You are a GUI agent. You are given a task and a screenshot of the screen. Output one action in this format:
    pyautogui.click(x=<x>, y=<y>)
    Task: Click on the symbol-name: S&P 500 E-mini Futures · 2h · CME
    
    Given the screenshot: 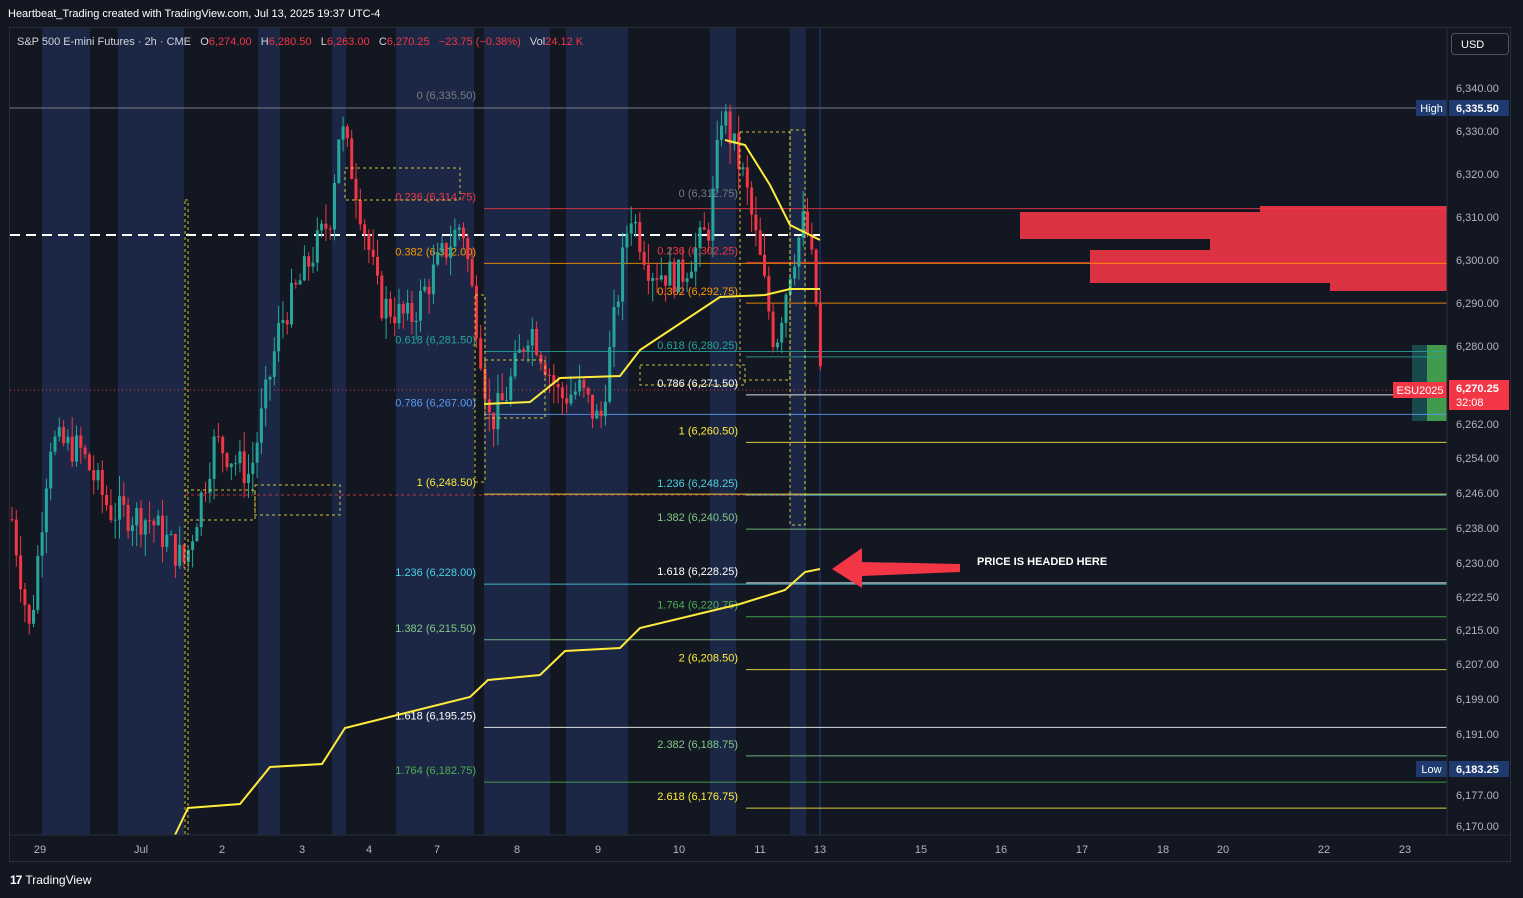 What is the action you would take?
    pyautogui.click(x=104, y=42)
    